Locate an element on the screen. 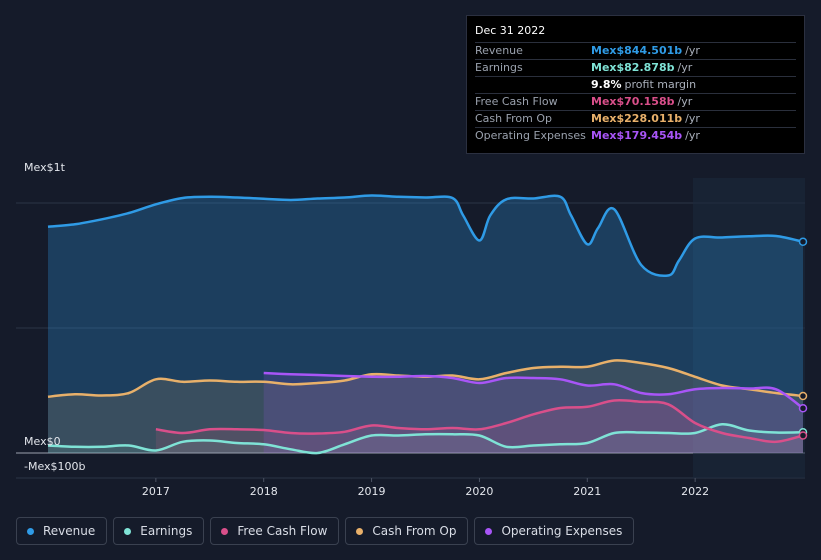  end-dot-layer is located at coordinates (803, 338).